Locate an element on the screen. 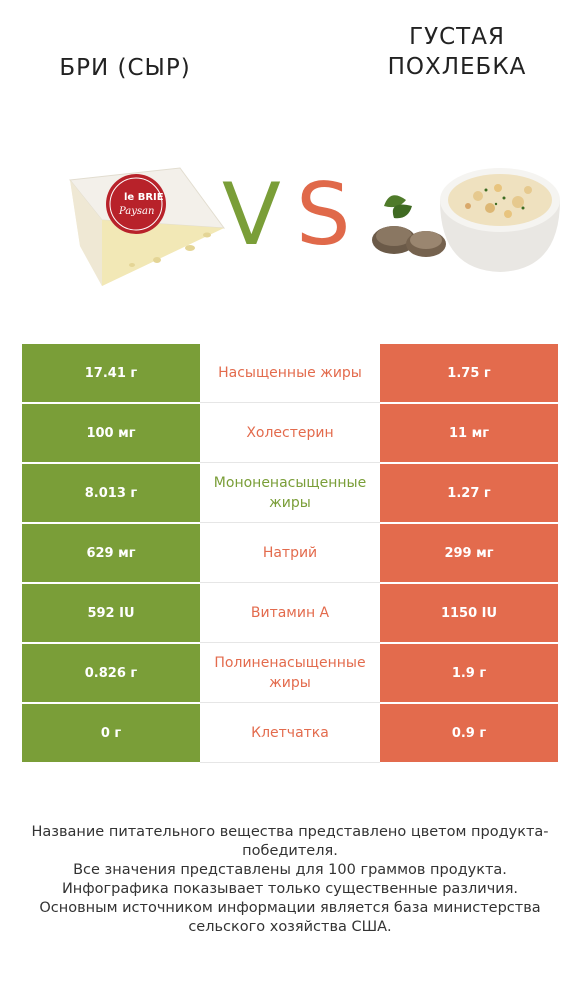 The width and height of the screenshot is (580, 994). table-row: 8.013 г Мононенасыщенные жиры 1.27 г is located at coordinates (290, 494).